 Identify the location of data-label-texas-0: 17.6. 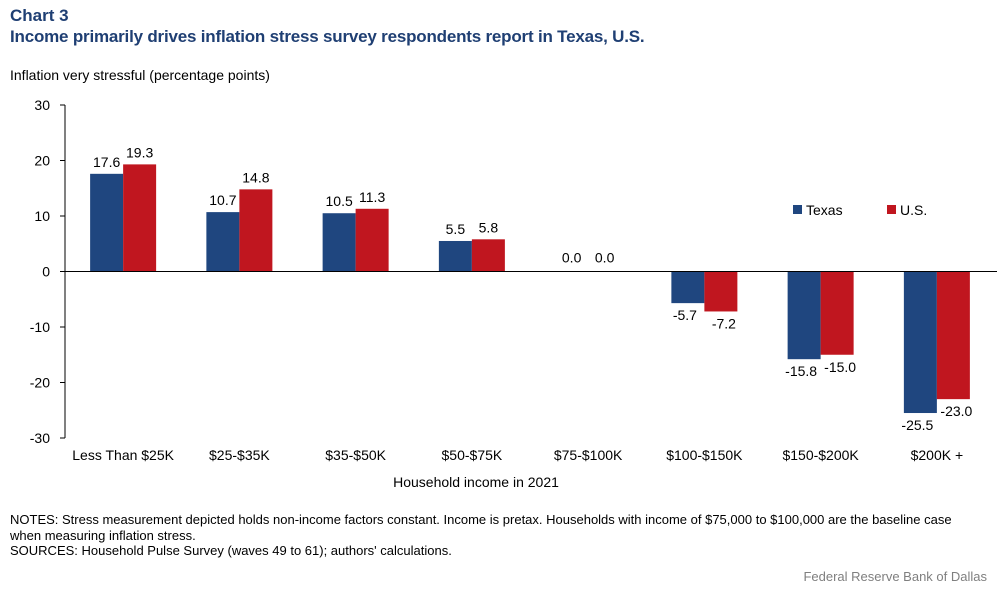
(106, 162).